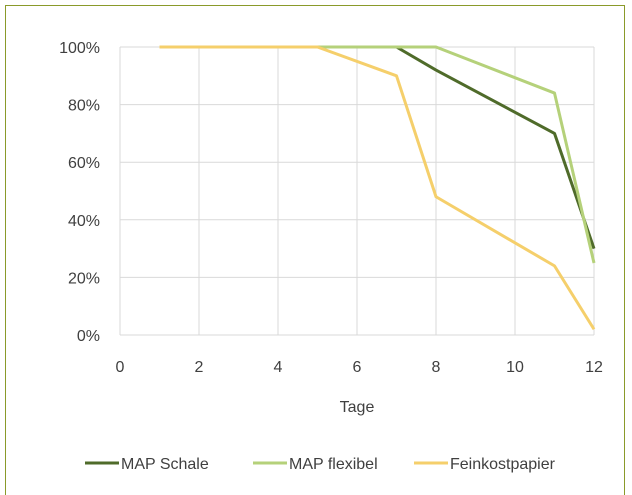 The image size is (632, 495). What do you see at coordinates (79, 48) in the screenshot?
I see `y-tick-label: 100%` at bounding box center [79, 48].